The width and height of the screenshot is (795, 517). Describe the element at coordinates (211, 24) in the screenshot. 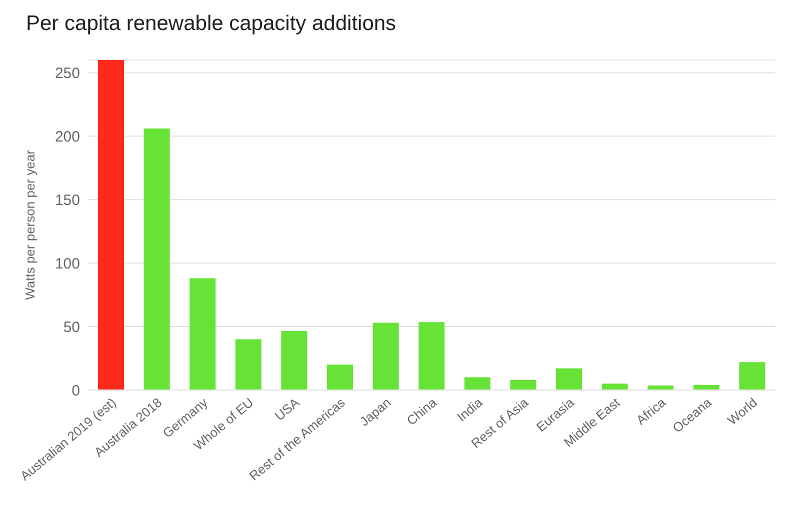

I see `chart-title: Per capita renewable capacity additions` at that location.